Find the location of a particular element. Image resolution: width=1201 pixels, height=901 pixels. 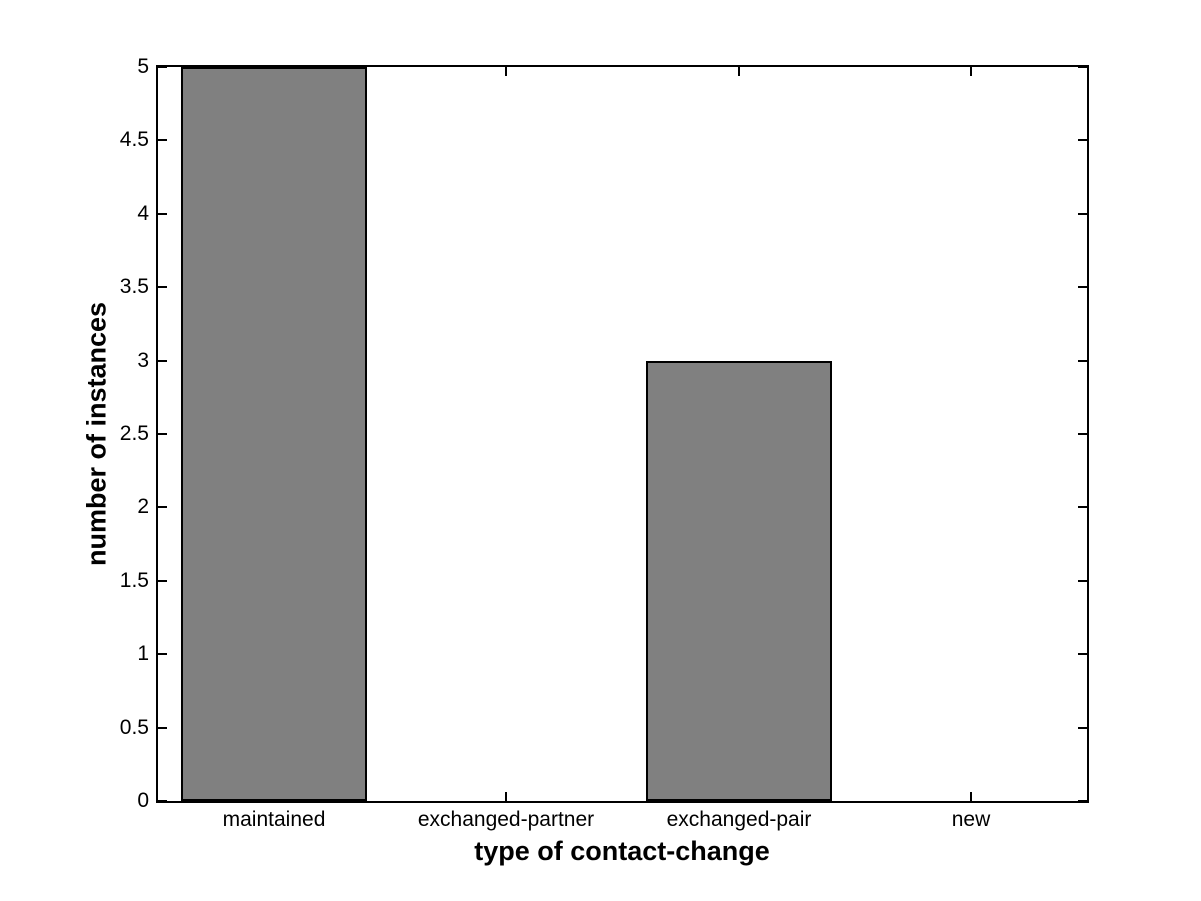

y-tick-label: 3.5 is located at coordinates (134, 287).